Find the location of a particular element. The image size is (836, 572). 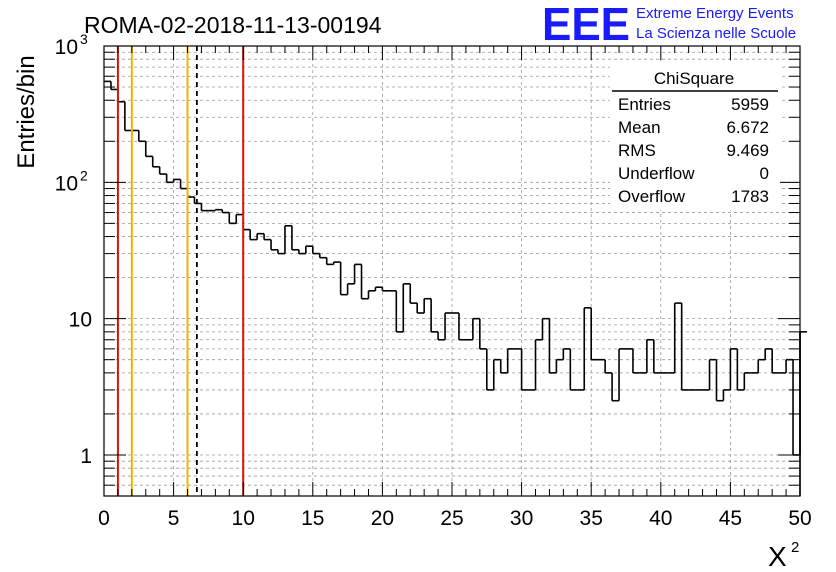

x-tick-label: 40 is located at coordinates (660, 518).